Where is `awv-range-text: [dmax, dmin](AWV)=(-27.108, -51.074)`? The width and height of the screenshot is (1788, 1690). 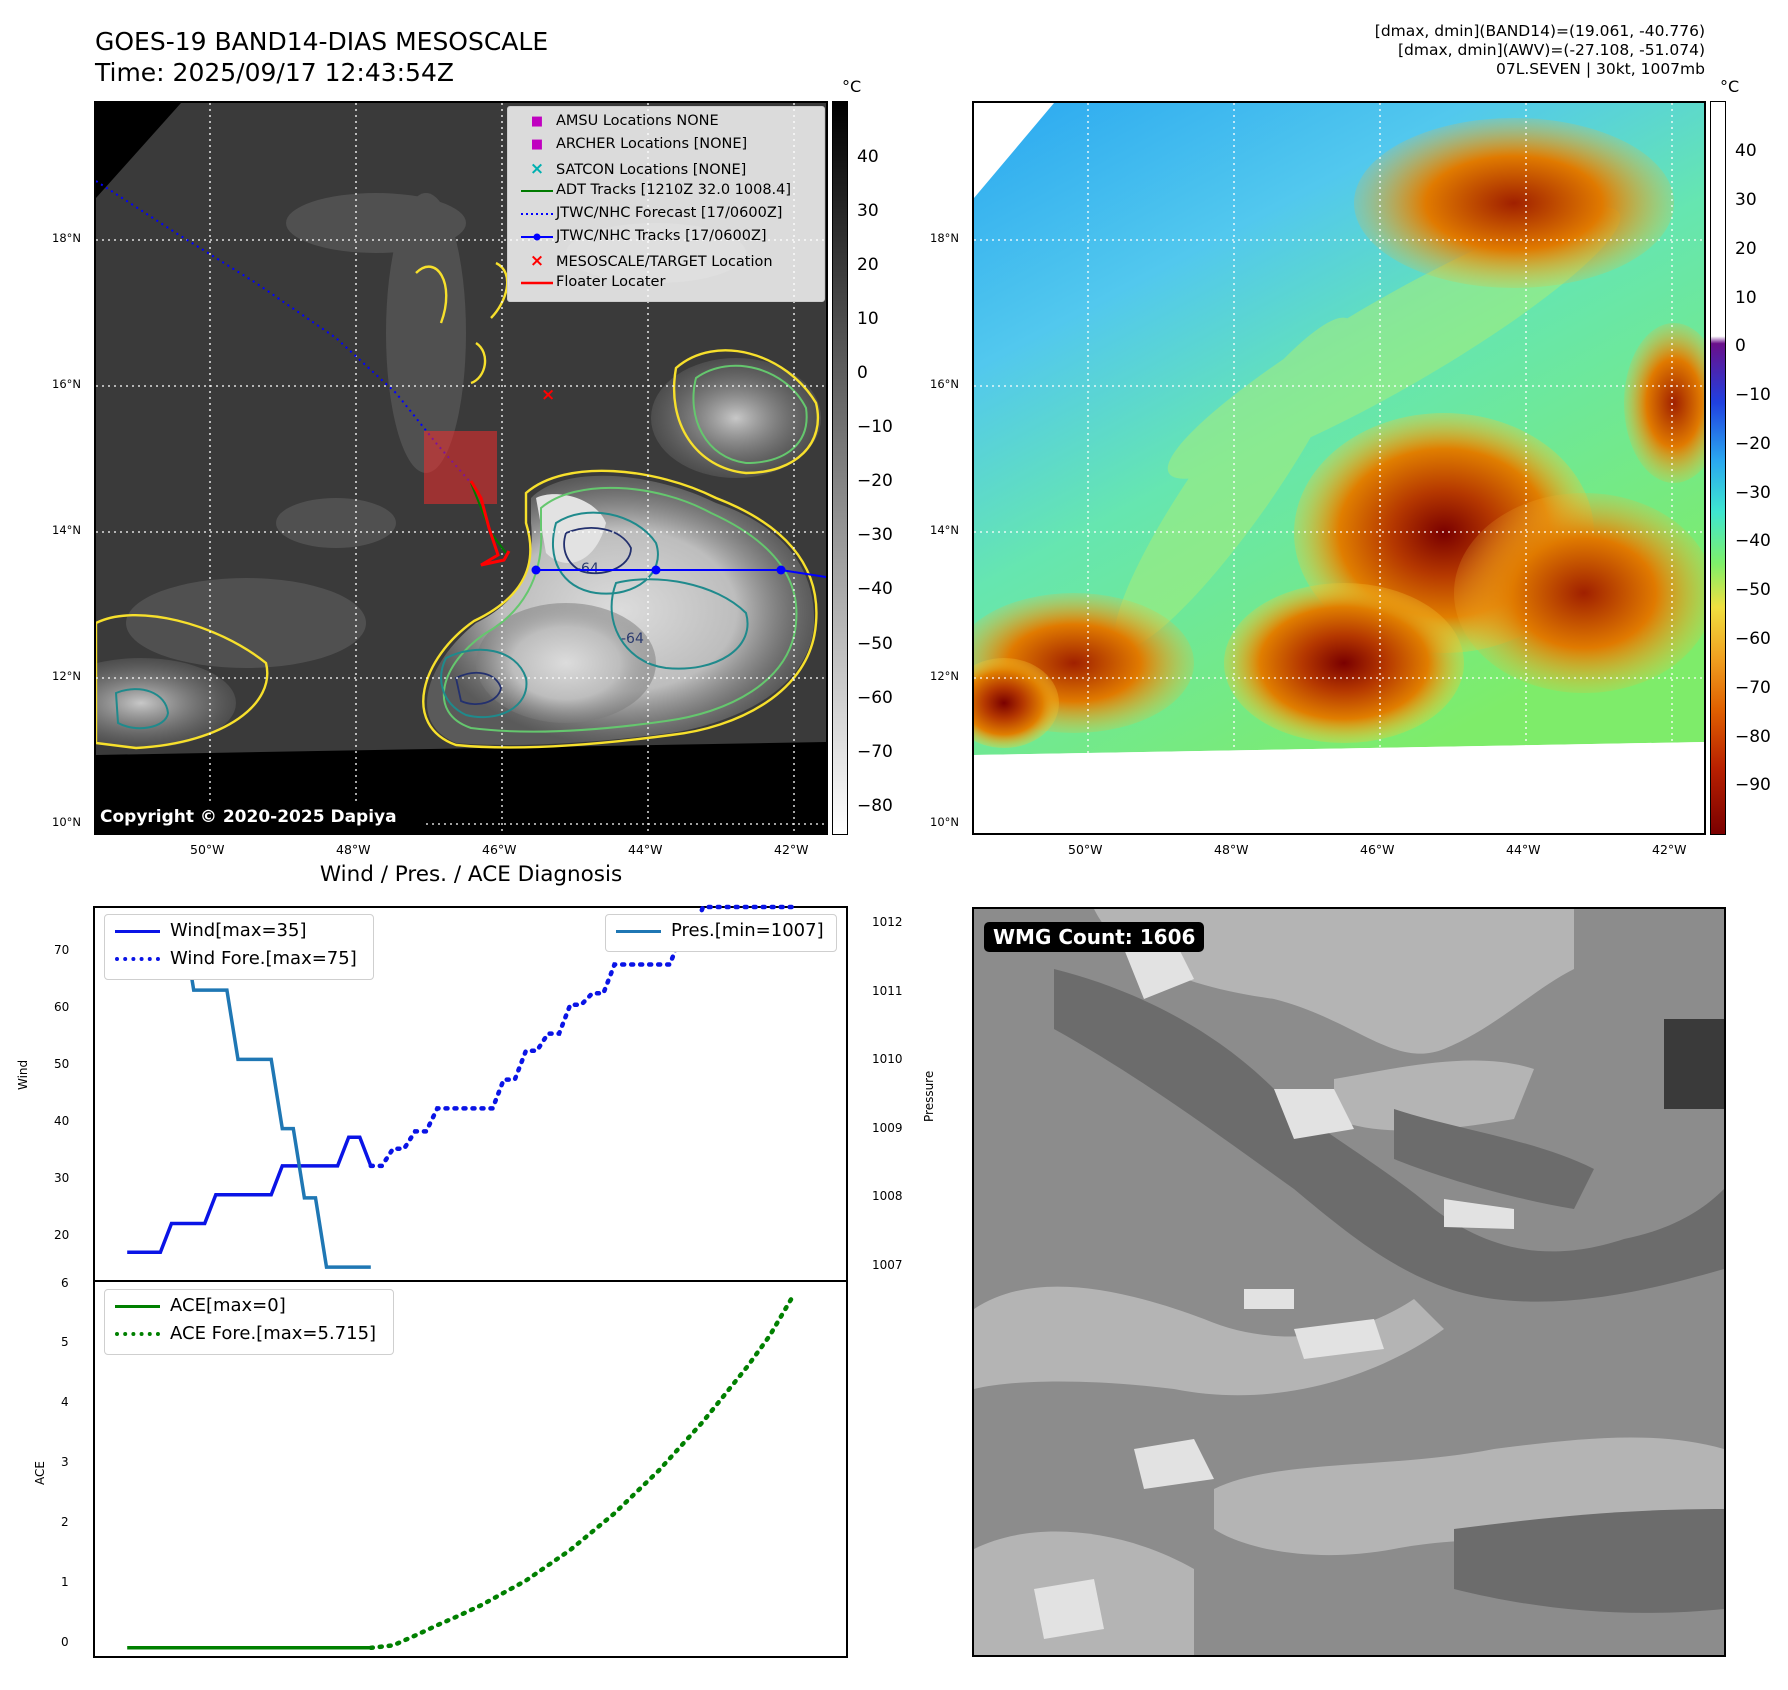
awv-range-text: [dmax, dmin](AWV)=(-27.108, -51.074) is located at coordinates (1551, 50).